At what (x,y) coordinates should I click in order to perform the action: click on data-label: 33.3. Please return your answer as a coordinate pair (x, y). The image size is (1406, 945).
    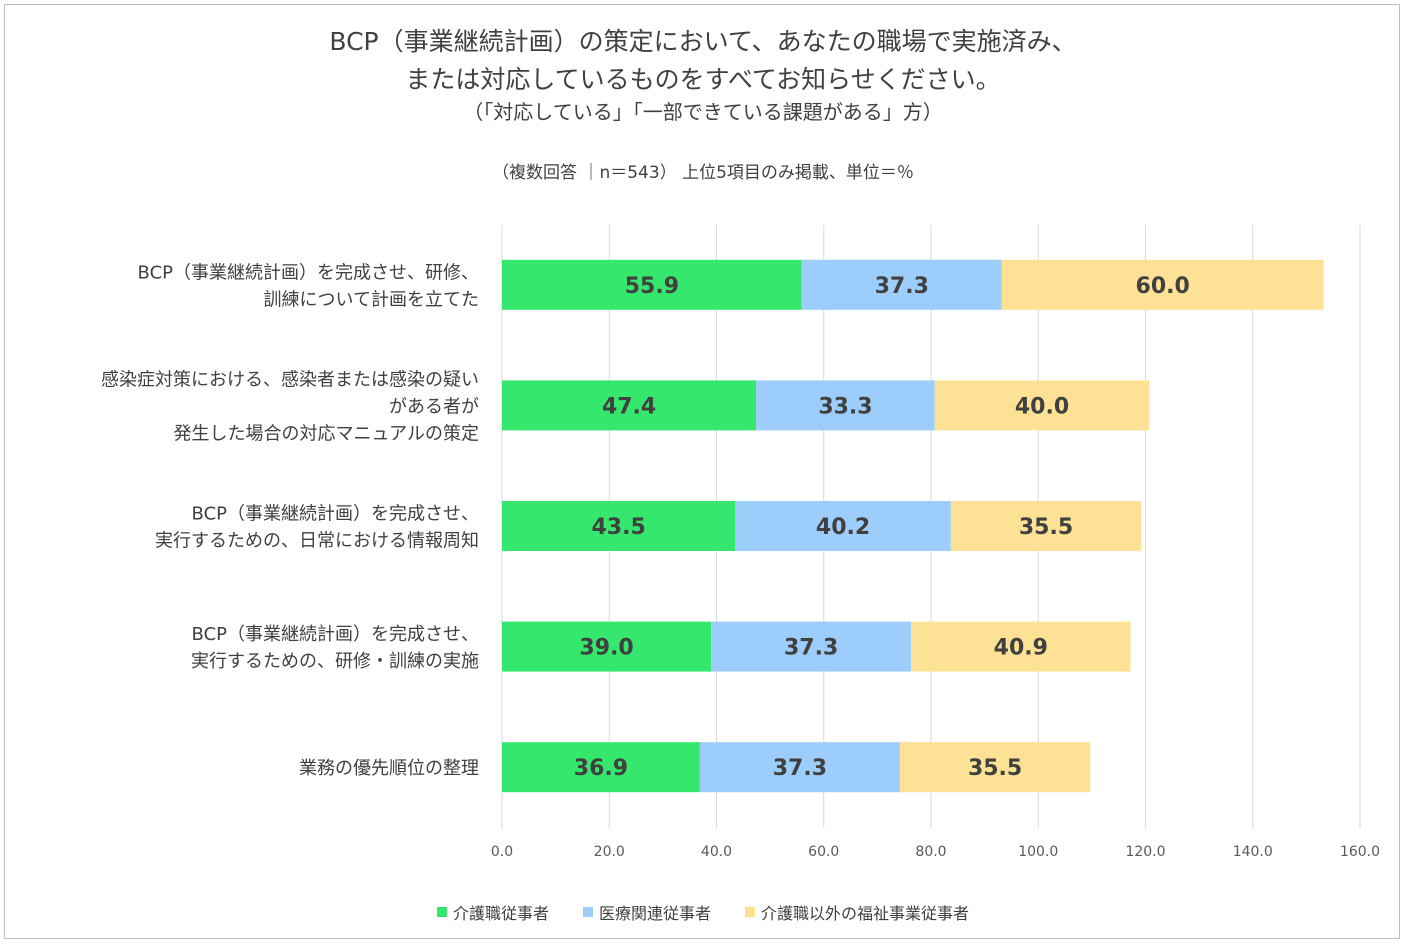
    Looking at the image, I should click on (845, 406).